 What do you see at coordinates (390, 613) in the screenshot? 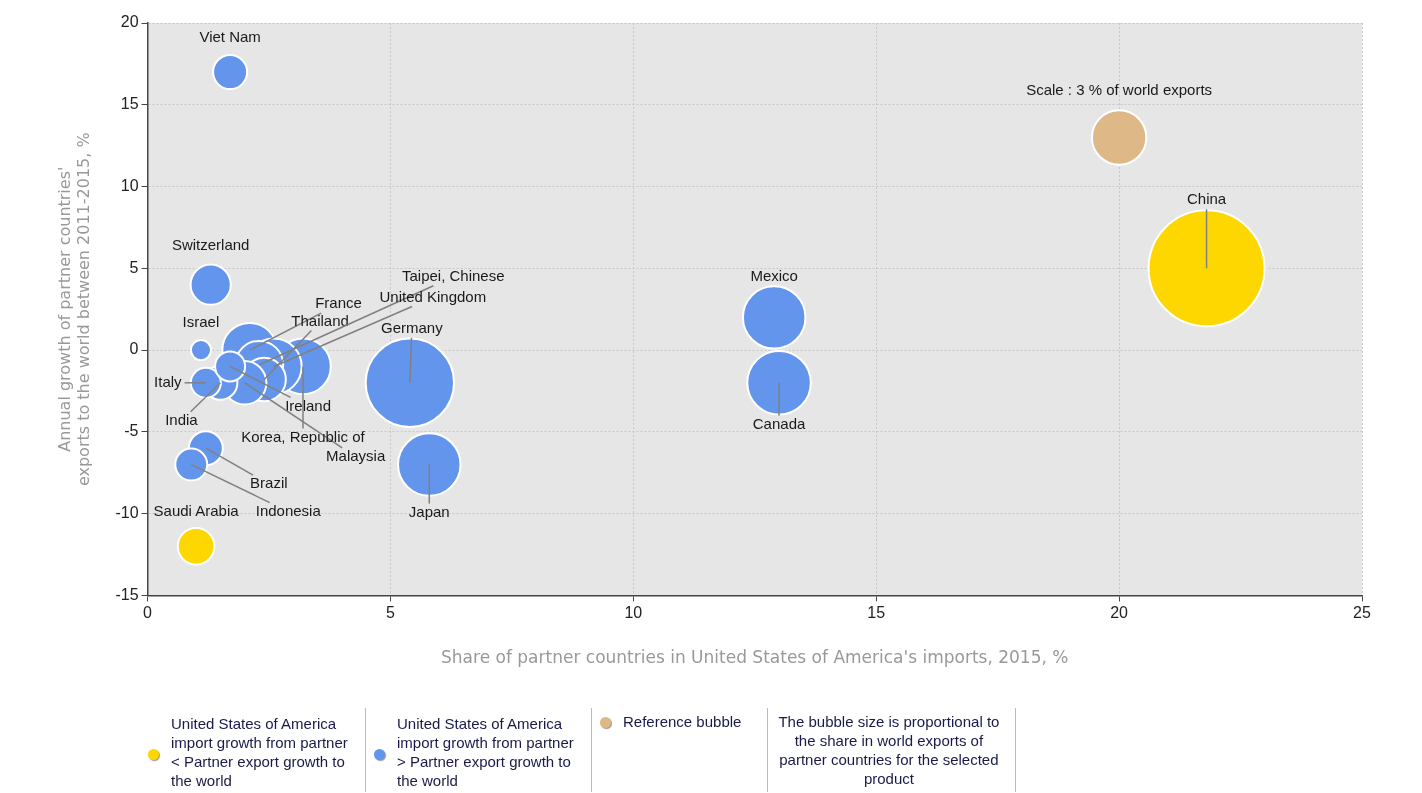
I see `x-tick-label: 5` at bounding box center [390, 613].